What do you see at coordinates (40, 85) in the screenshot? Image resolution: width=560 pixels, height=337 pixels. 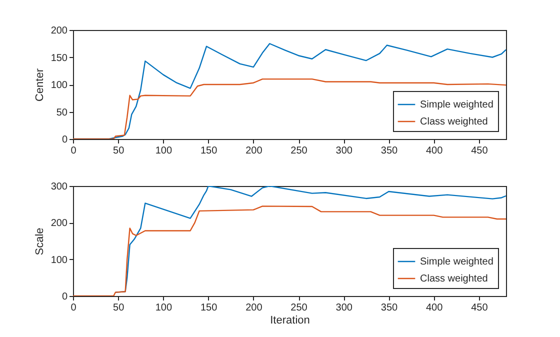 I see `y-axis-title: Center` at bounding box center [40, 85].